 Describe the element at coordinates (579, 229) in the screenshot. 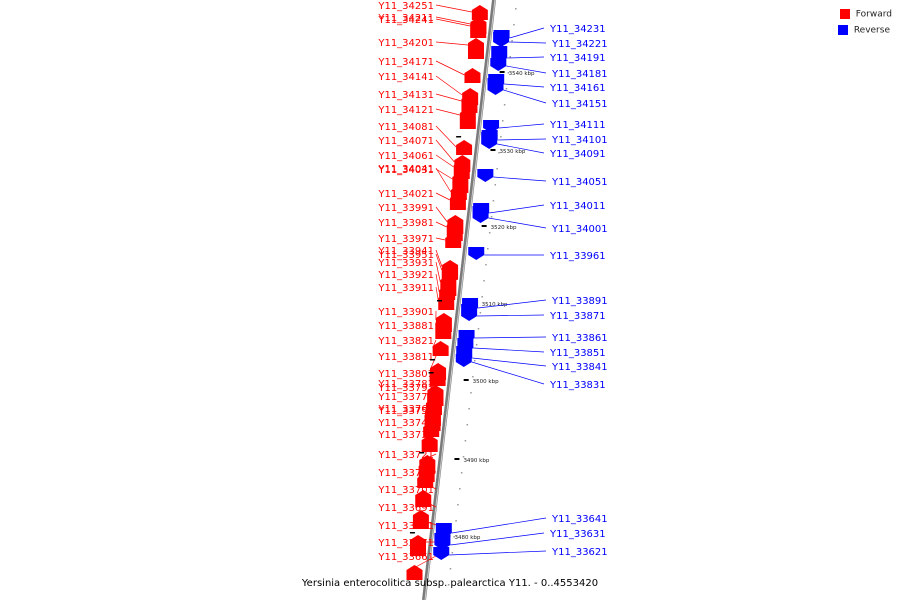

I see `reverse-gene-label: Y11_34001` at that location.